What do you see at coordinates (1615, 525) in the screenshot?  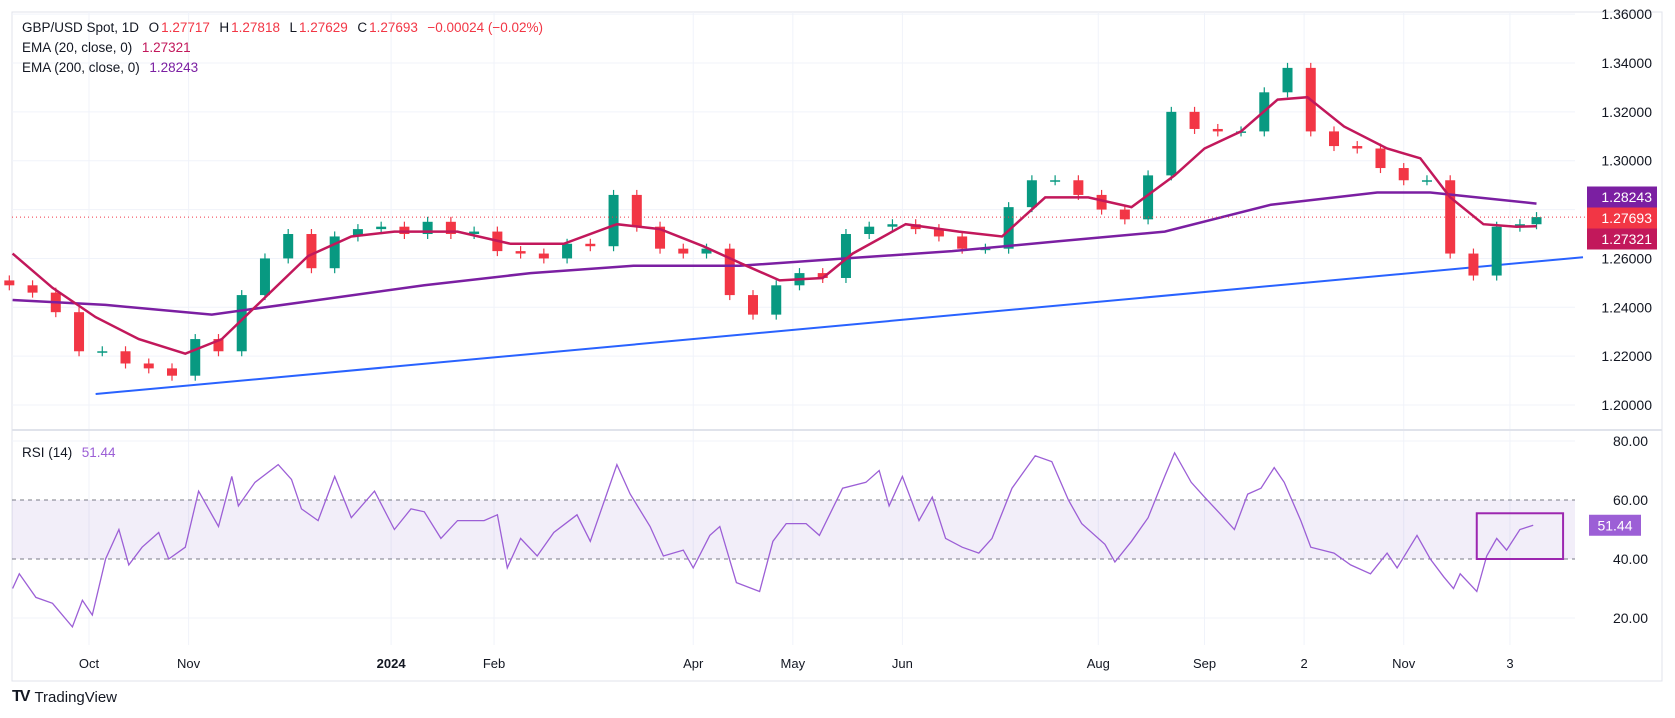 I see `rsi-value-label` at bounding box center [1615, 525].